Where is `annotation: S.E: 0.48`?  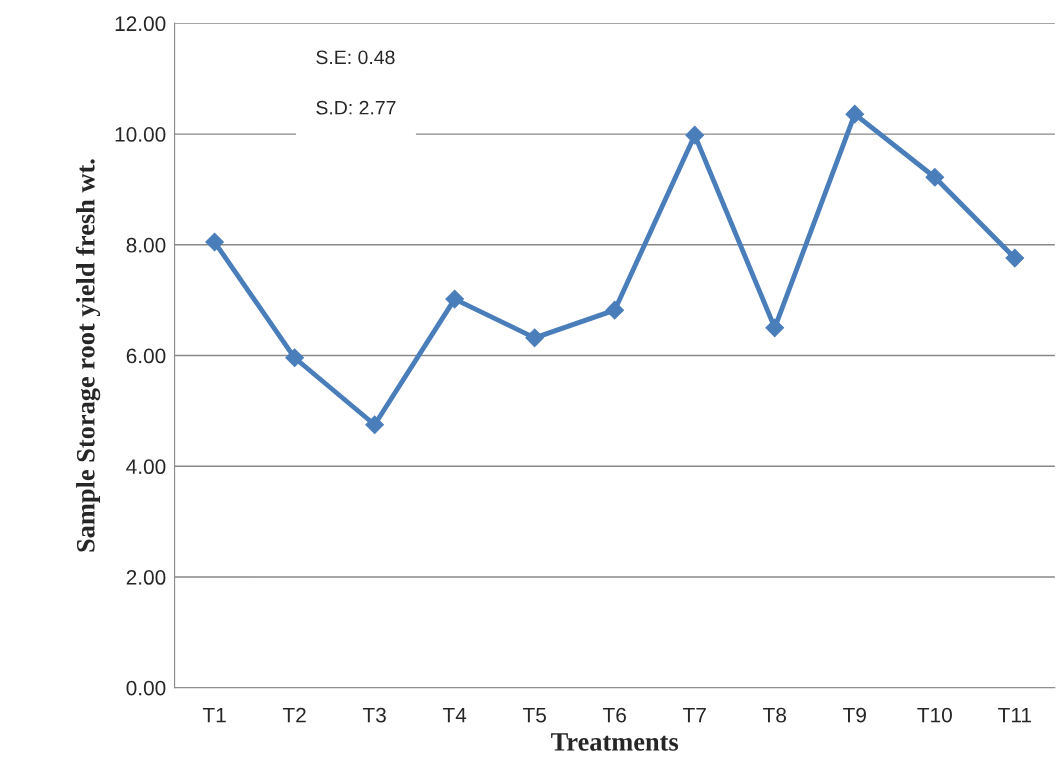
annotation: S.E: 0.48 is located at coordinates (355, 57).